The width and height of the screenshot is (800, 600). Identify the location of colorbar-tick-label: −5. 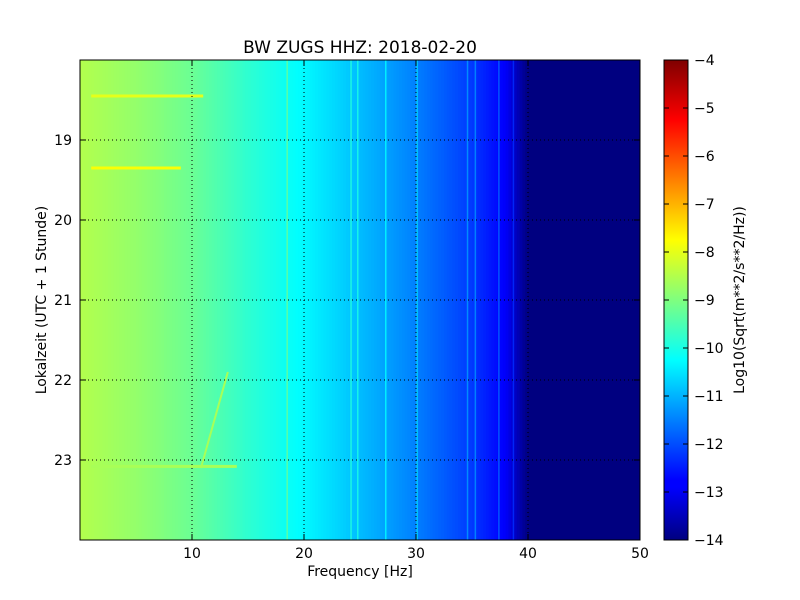
(704, 109).